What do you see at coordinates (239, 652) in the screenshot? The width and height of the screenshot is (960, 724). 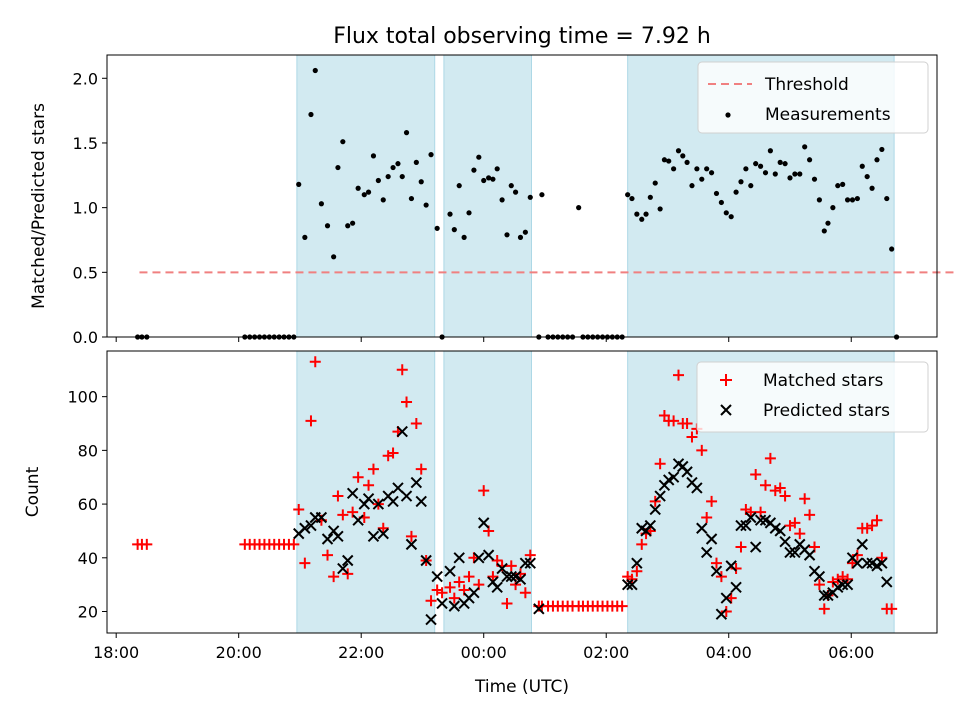 I see `x-tick-label: 20:00` at bounding box center [239, 652].